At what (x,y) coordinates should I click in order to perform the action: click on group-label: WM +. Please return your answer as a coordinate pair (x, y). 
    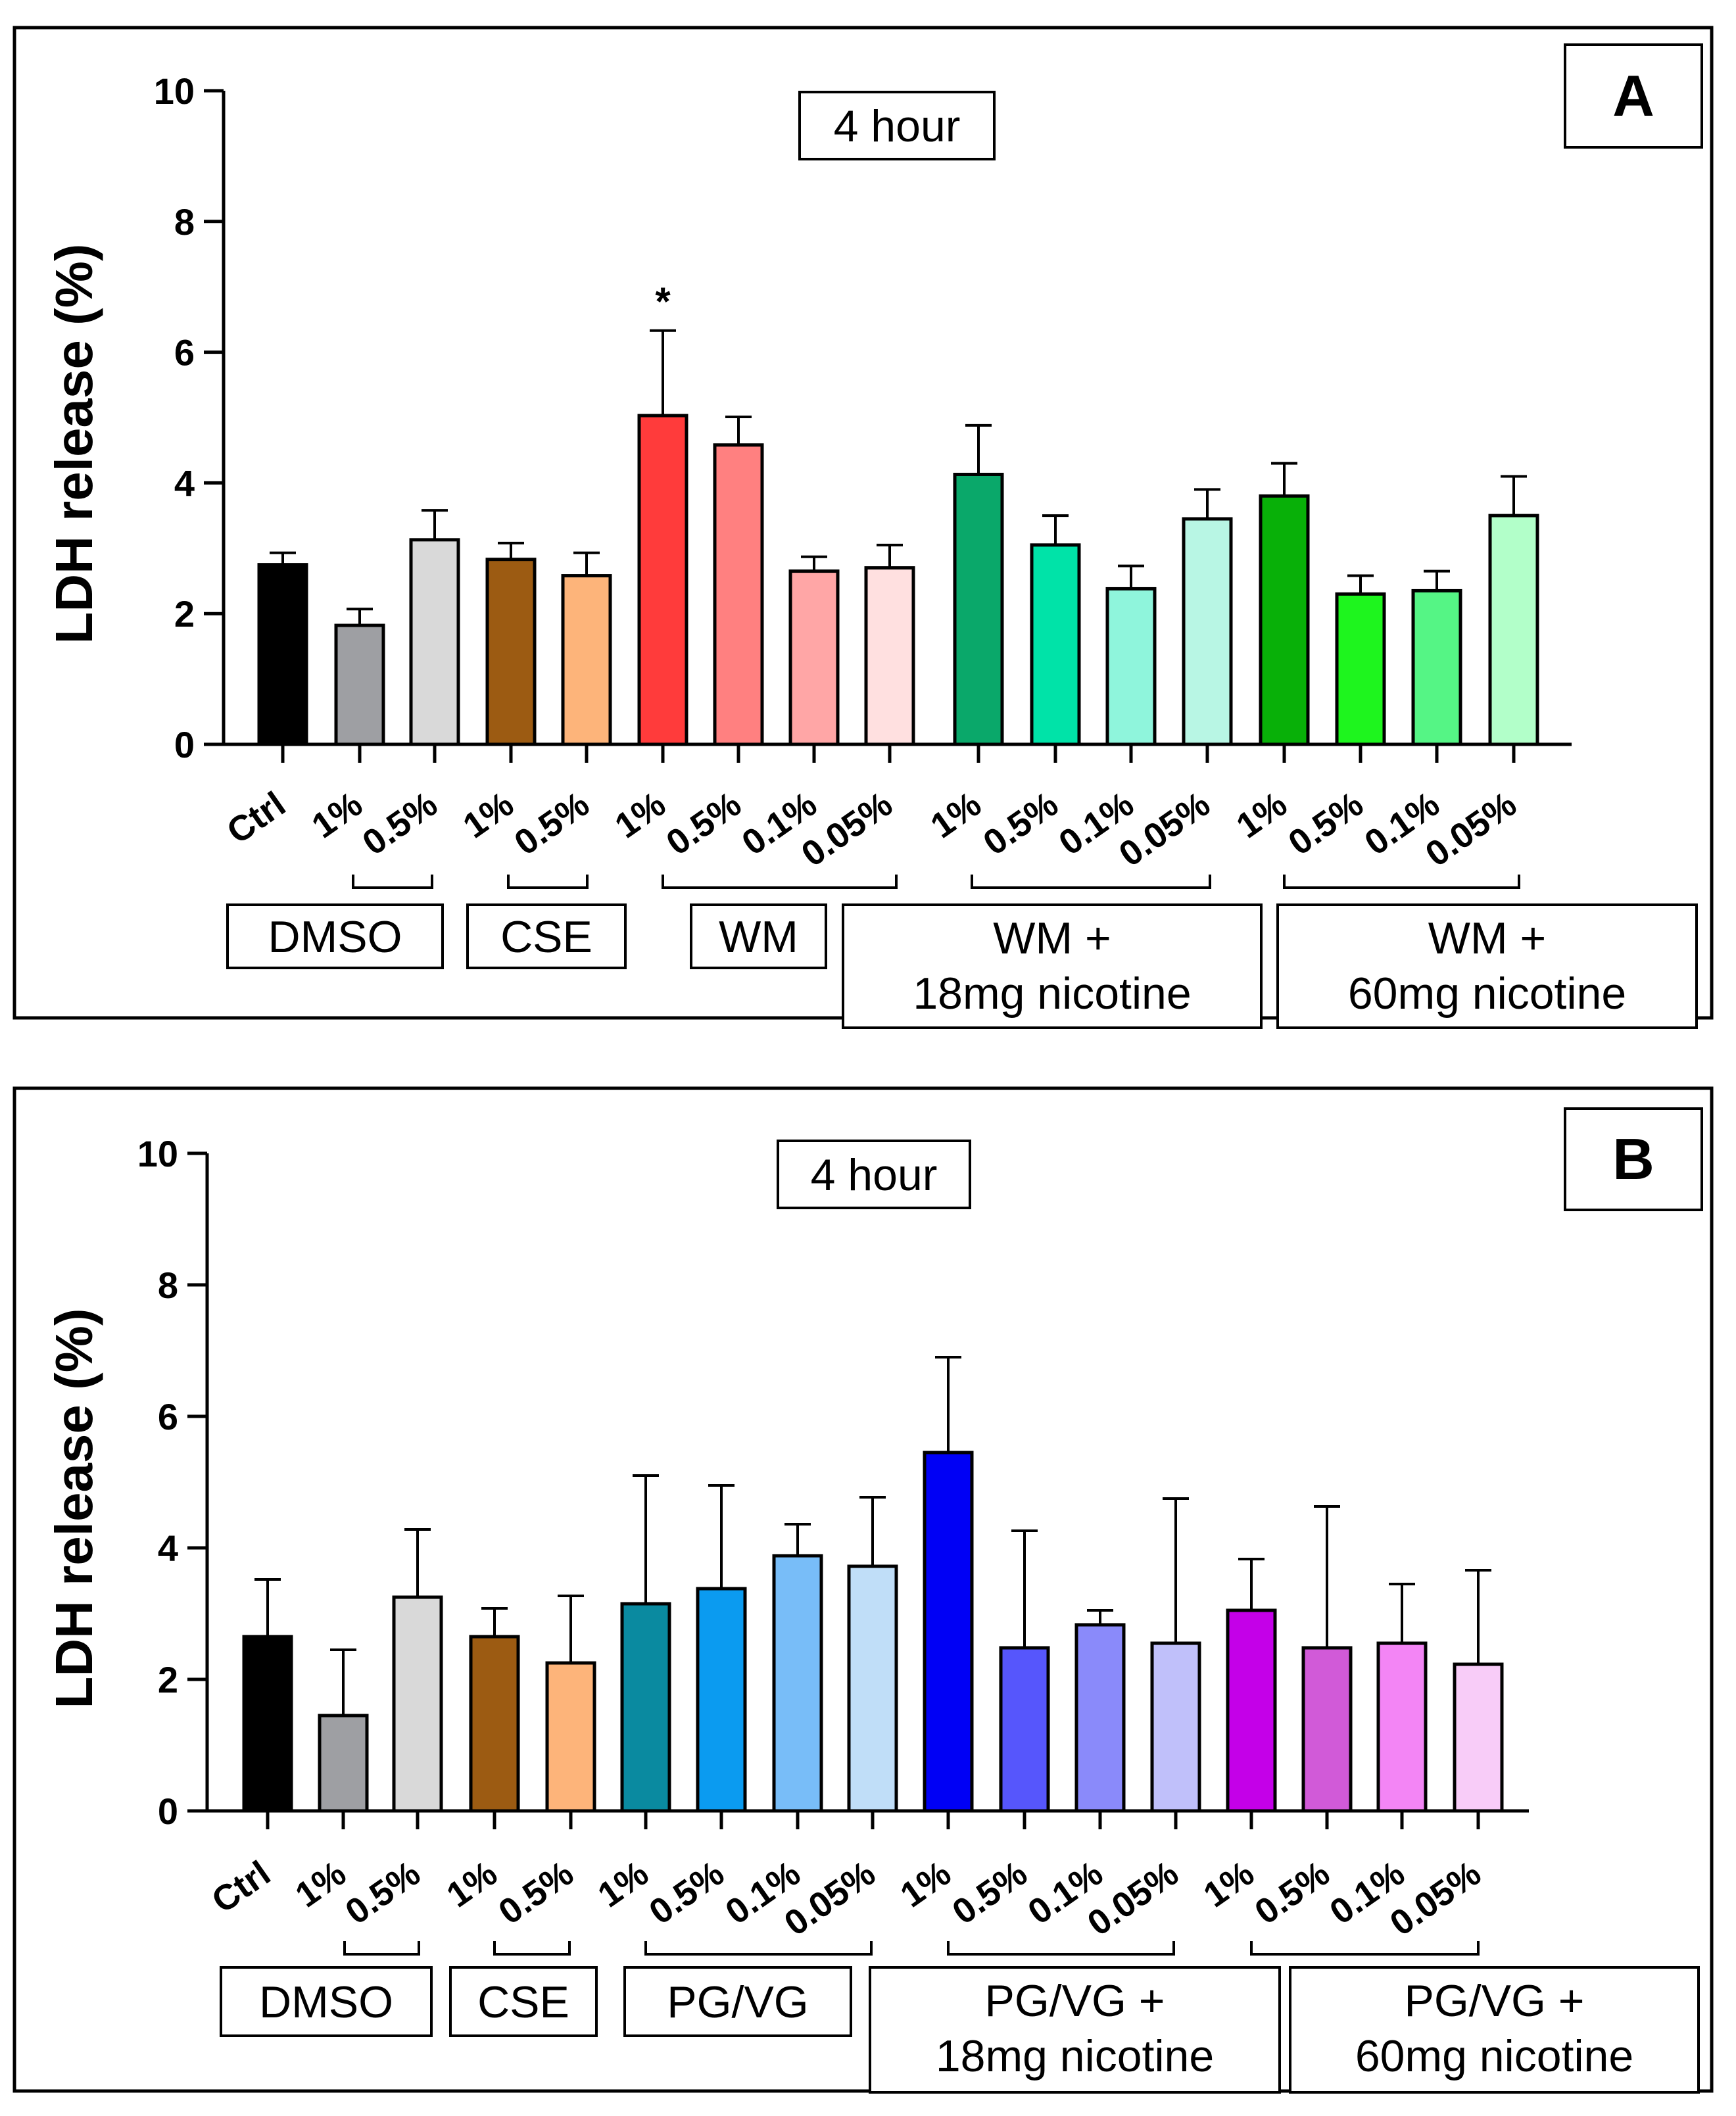
    Looking at the image, I should click on (1052, 938).